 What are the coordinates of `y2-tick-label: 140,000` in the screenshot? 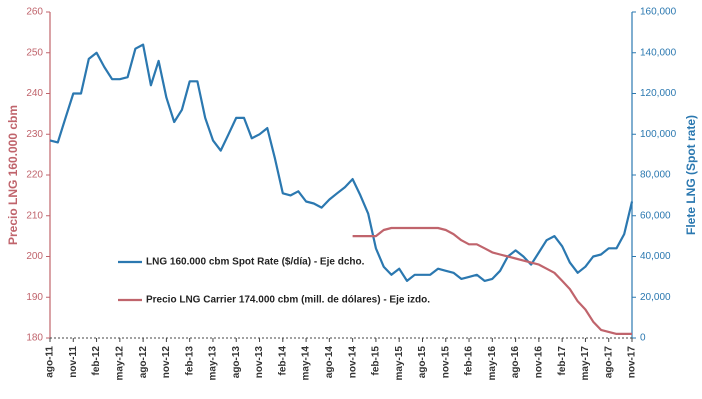 It's located at (658, 52).